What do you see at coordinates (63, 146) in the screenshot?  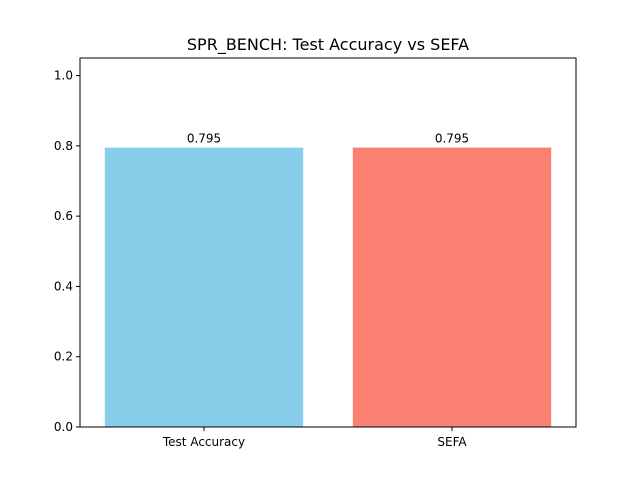 I see `y-tick-label: 0.8` at bounding box center [63, 146].